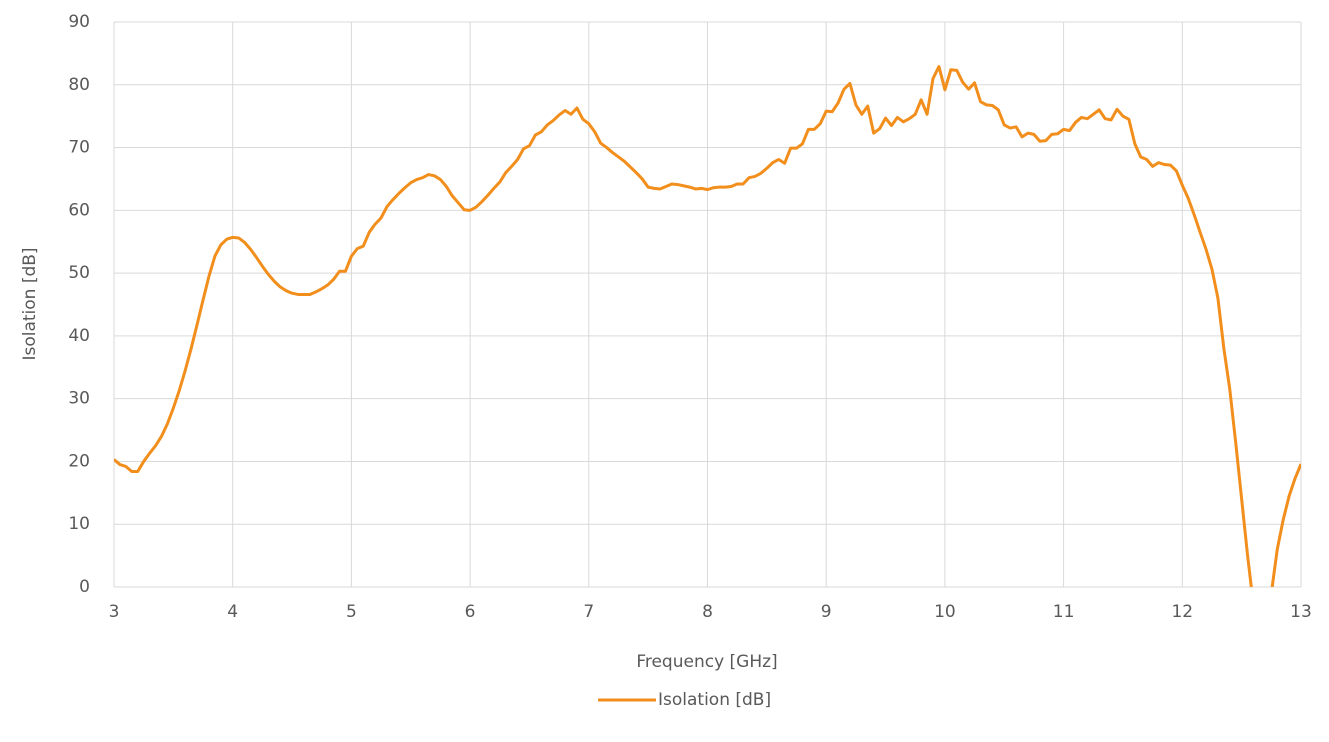 This screenshot has width=1329, height=742. Describe the element at coordinates (114, 612) in the screenshot. I see `x-tick-label: 3` at that location.